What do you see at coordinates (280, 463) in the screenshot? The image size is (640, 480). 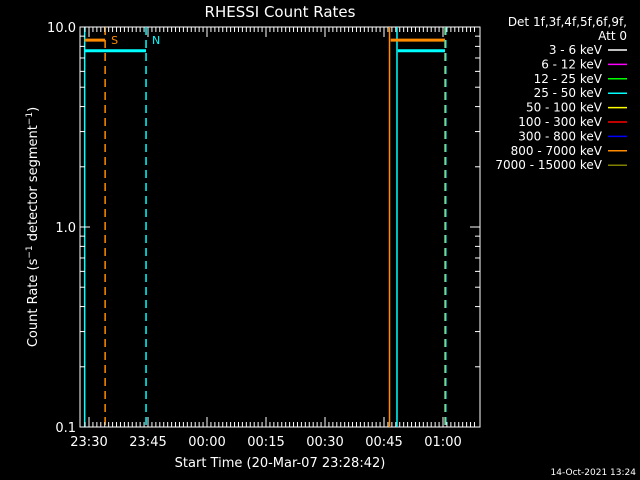 I see `x-axis-title: Start Time (20-Mar-07 23:28:42)` at bounding box center [280, 463].